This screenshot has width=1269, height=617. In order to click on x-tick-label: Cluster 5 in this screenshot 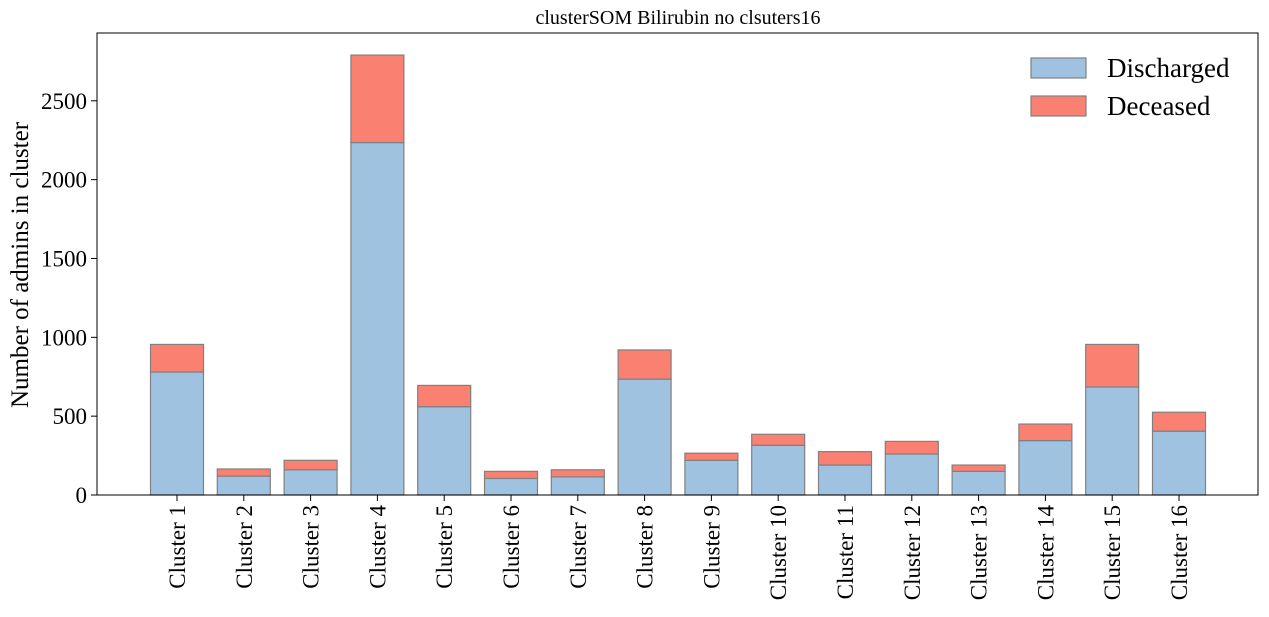, I will do `click(444, 547)`.